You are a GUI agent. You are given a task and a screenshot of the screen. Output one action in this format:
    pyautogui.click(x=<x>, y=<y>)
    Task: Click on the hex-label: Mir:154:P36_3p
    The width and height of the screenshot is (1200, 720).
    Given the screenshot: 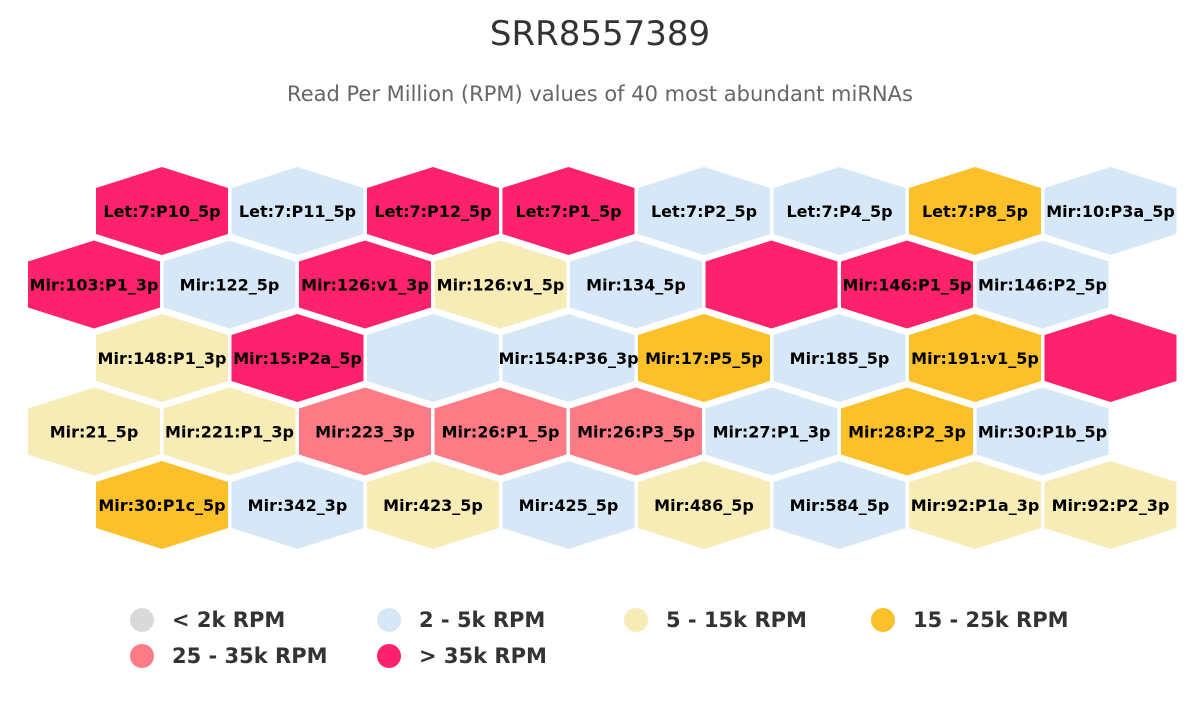 What is the action you would take?
    pyautogui.click(x=568, y=358)
    